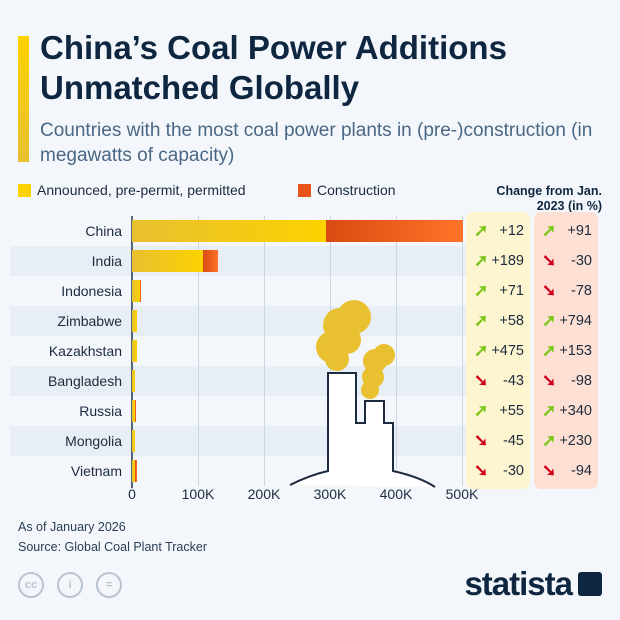 The image size is (620, 620). What do you see at coordinates (238, 411) in the screenshot?
I see `table-row: Russia` at bounding box center [238, 411].